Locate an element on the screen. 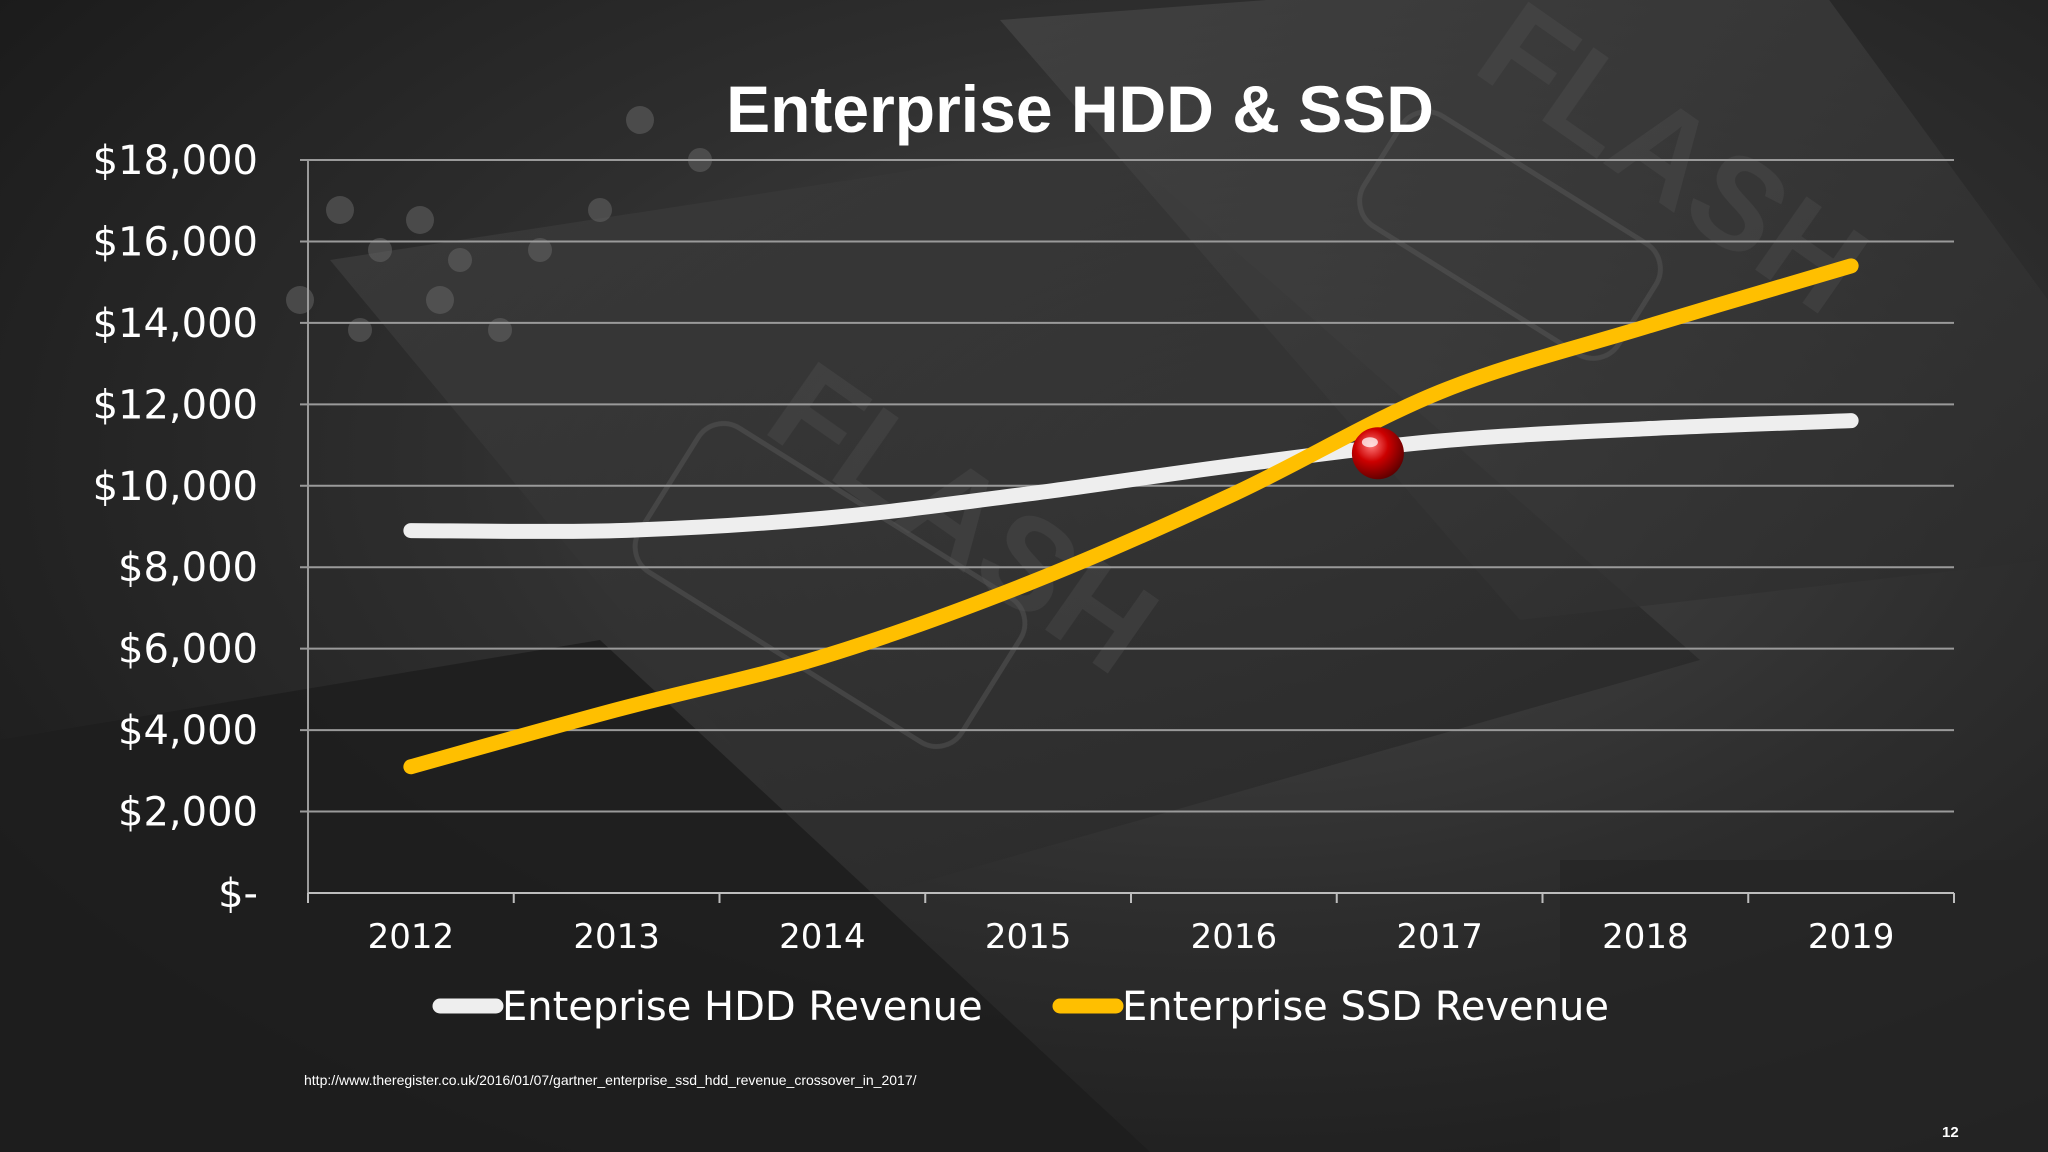 This screenshot has width=2048, height=1152. y-tick-label: $4,000 is located at coordinates (188, 731).